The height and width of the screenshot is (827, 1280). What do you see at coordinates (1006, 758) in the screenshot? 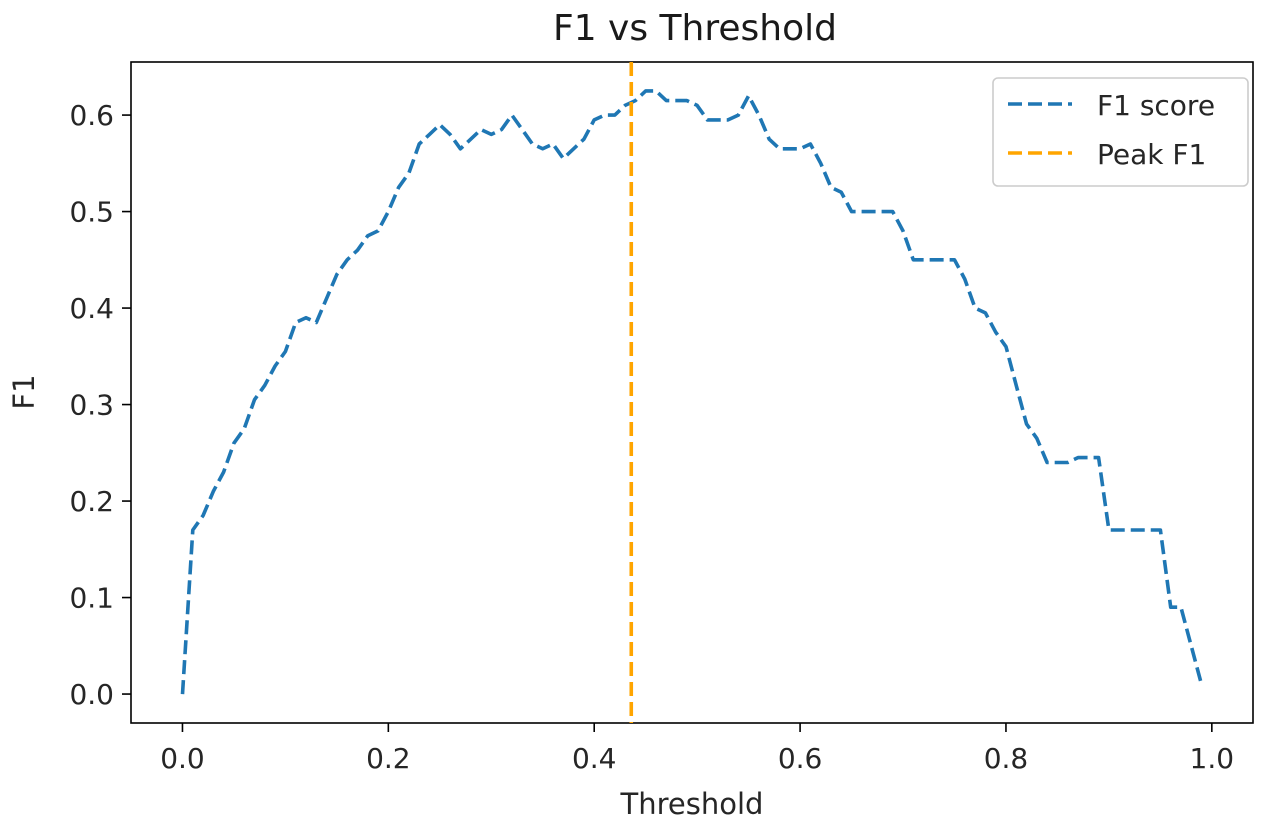
I see `x-tick-label: 0.8` at bounding box center [1006, 758].